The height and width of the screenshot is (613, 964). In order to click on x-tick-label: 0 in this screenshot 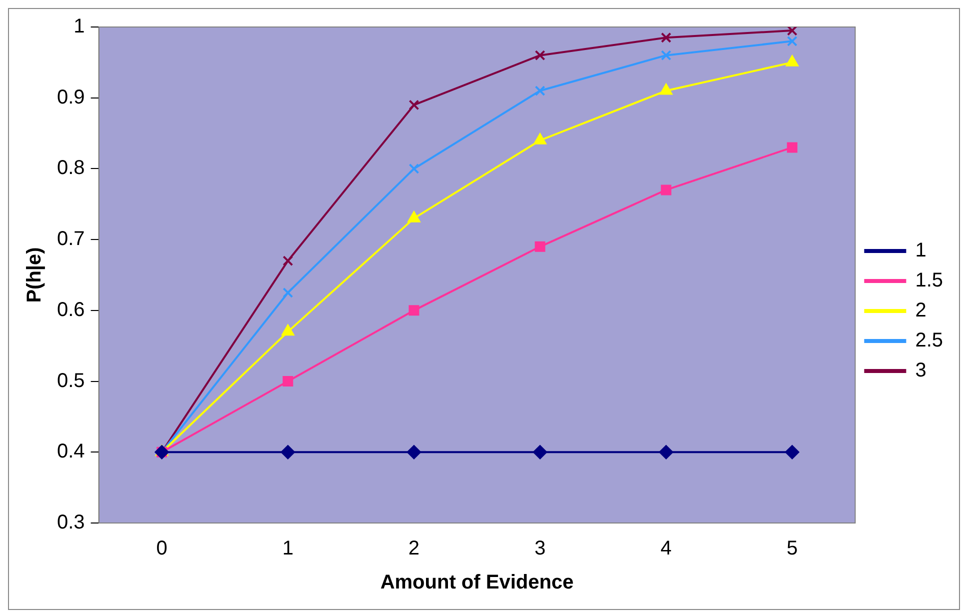, I will do `click(162, 549)`.